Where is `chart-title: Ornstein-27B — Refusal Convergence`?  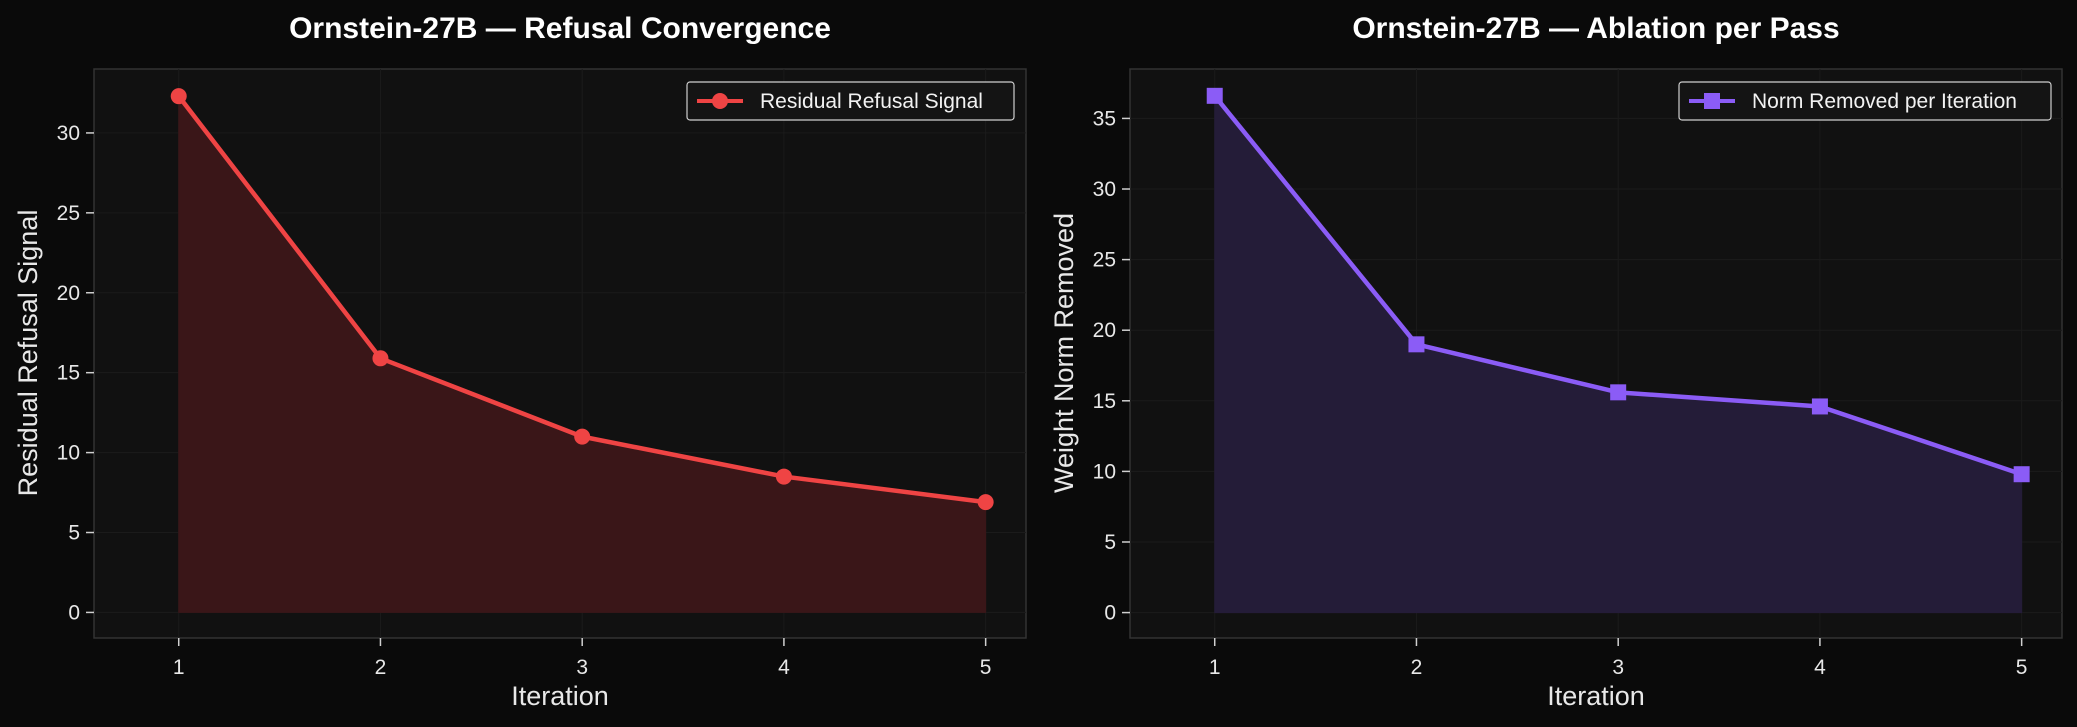 chart-title: Ornstein-27B — Refusal Convergence is located at coordinates (560, 28).